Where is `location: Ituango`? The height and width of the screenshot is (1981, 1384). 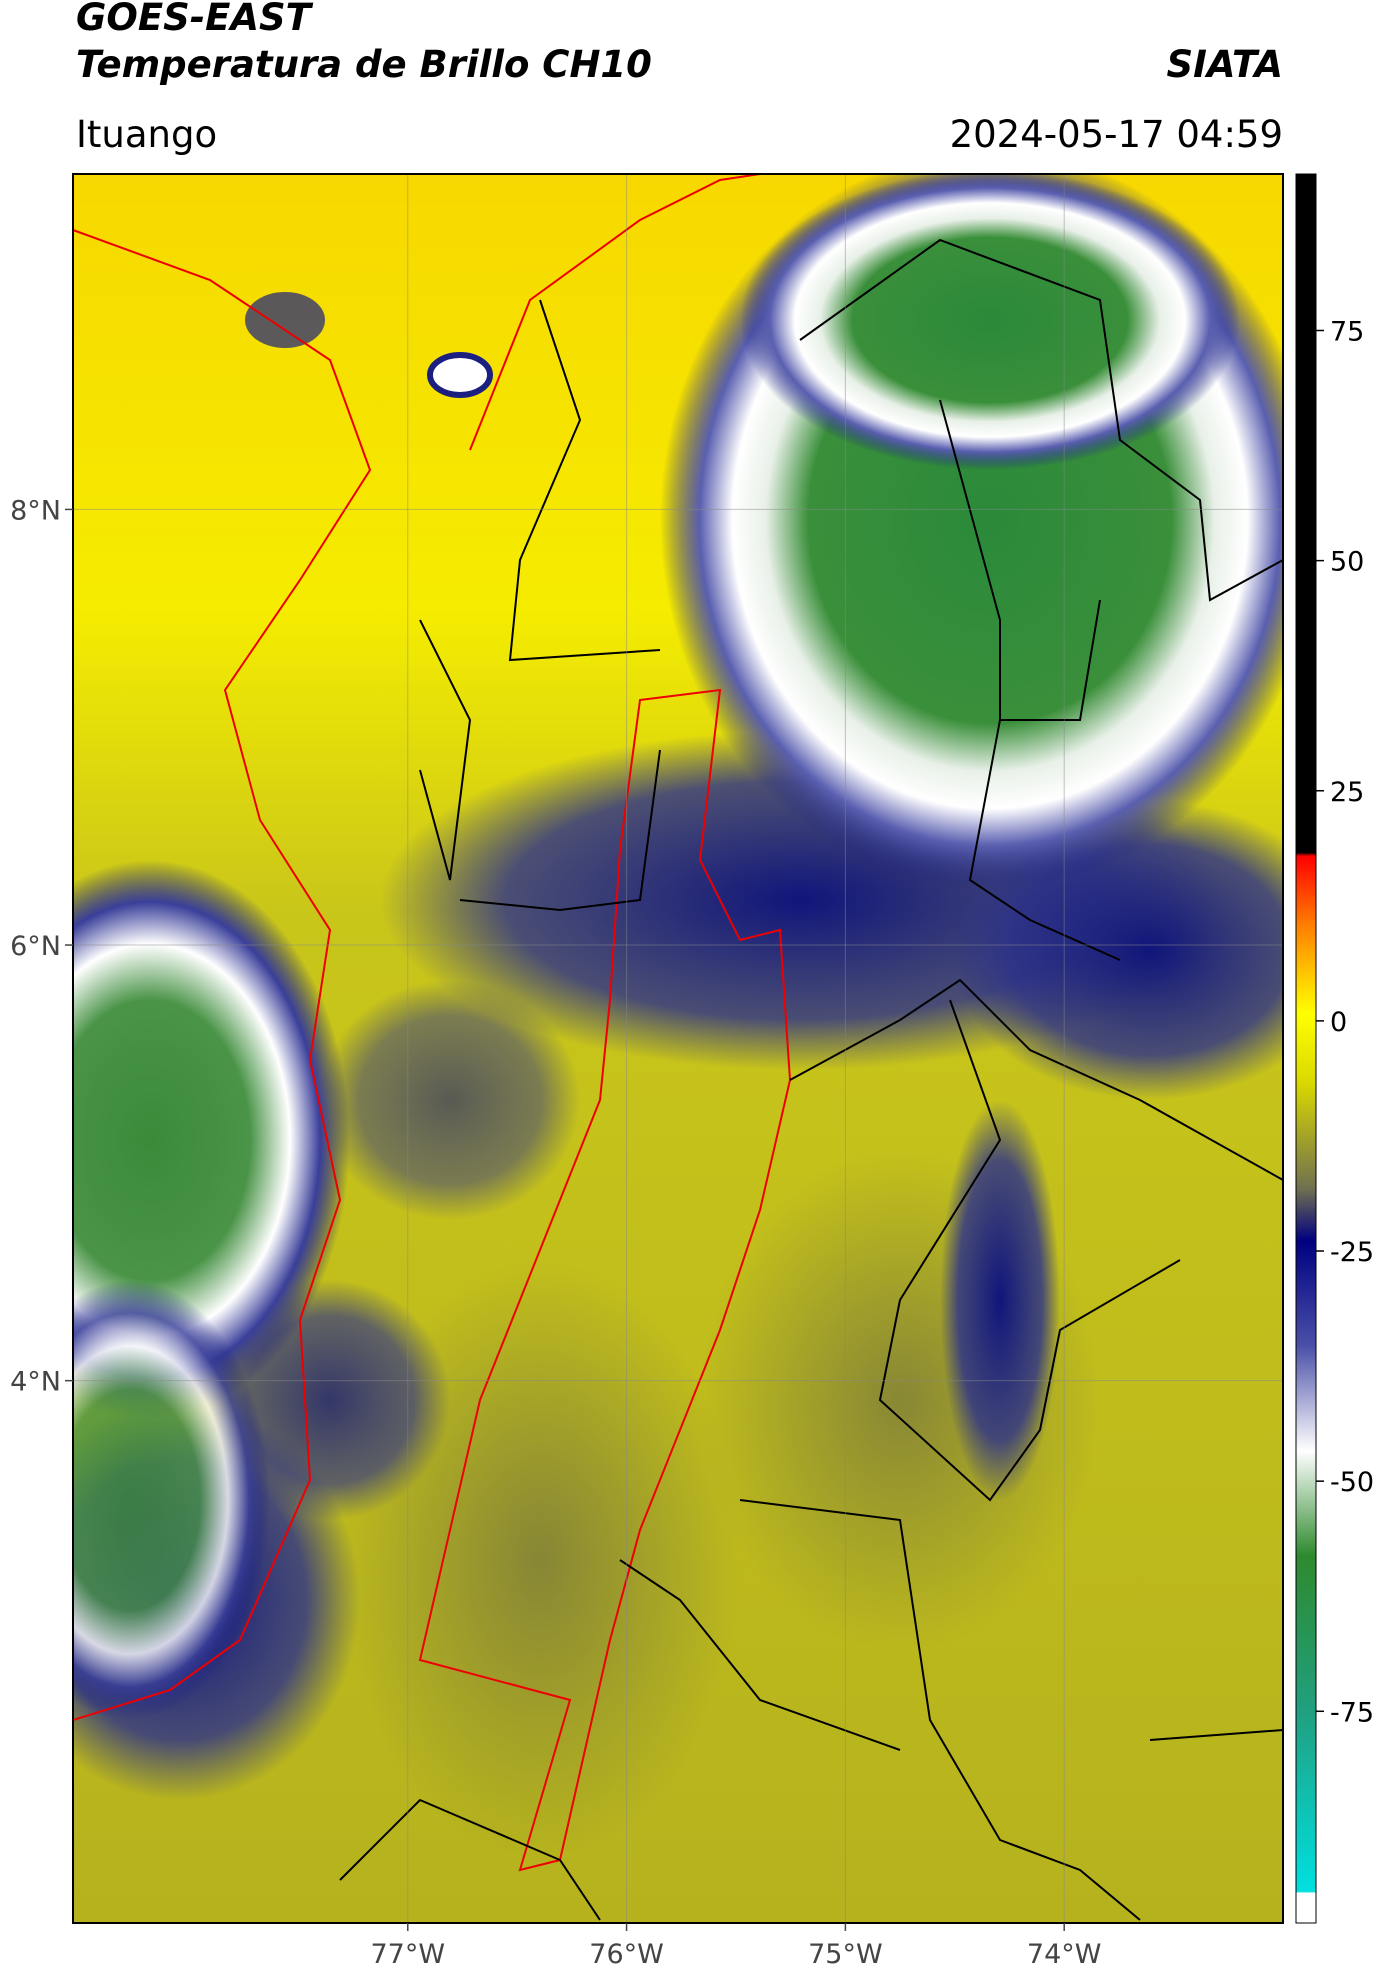 location: Ituango is located at coordinates (146, 134).